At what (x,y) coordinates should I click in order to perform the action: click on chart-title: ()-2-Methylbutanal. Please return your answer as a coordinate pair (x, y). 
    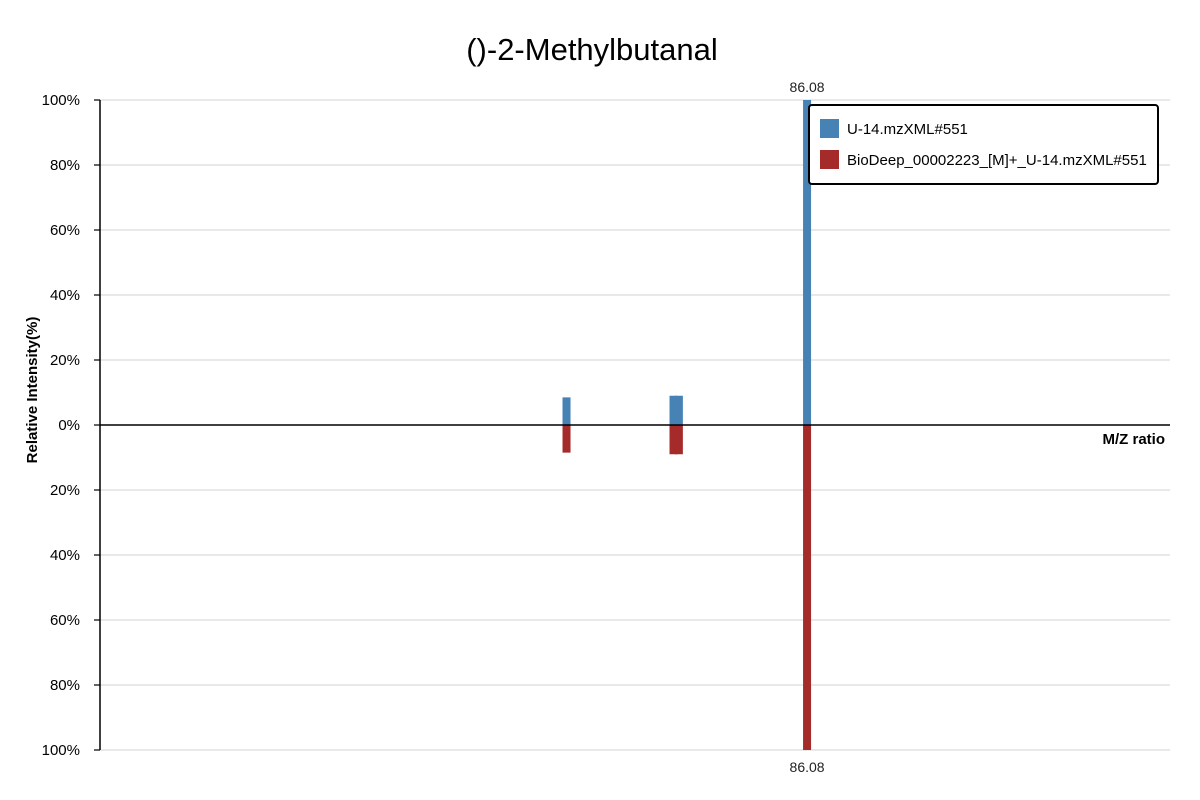
    Looking at the image, I should click on (592, 49).